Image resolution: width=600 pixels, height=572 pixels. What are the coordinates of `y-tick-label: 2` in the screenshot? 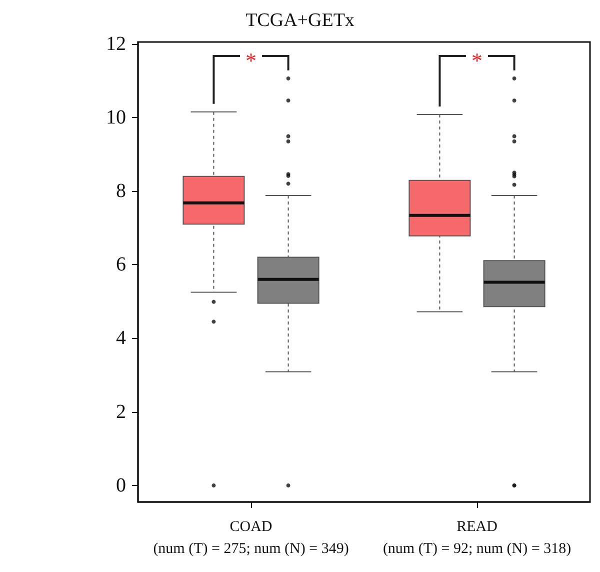 It's located at (121, 411).